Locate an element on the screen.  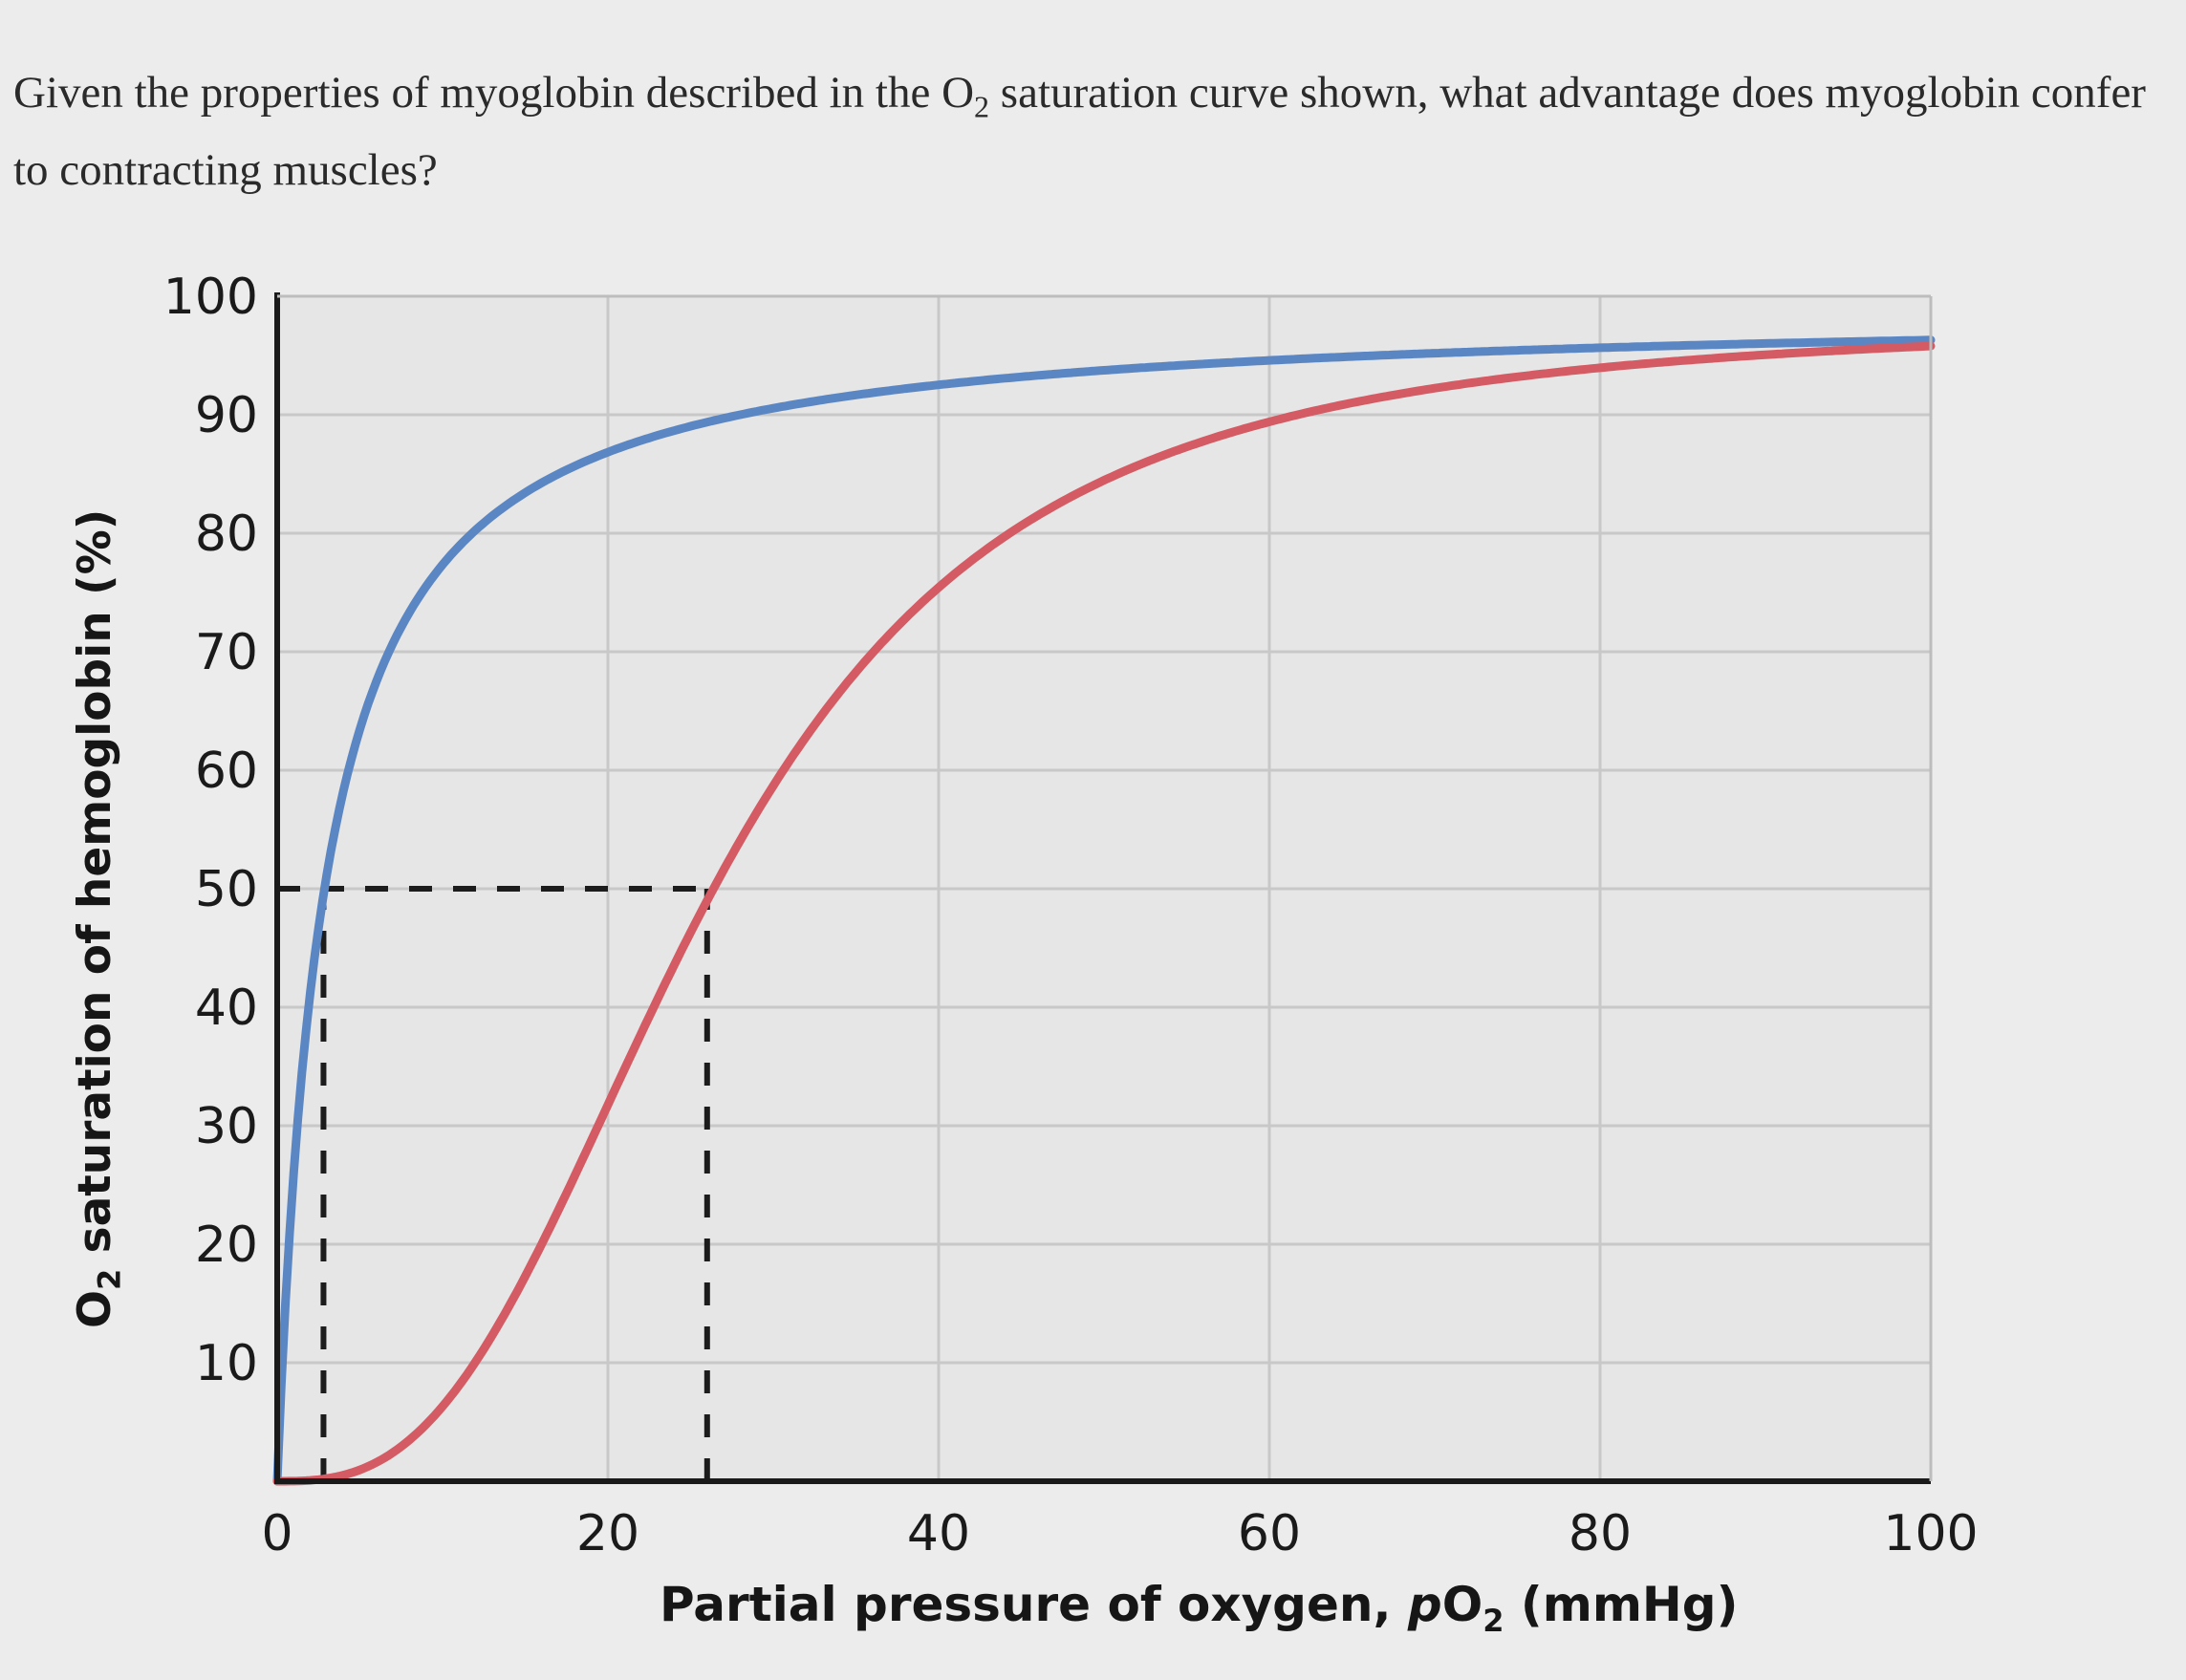
y-tick-label: 20 is located at coordinates (227, 1245).